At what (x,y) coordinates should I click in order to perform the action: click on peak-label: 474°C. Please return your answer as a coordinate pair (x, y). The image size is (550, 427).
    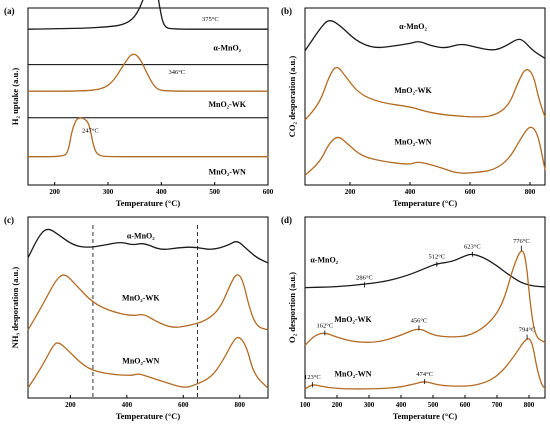
    Looking at the image, I should click on (424, 374).